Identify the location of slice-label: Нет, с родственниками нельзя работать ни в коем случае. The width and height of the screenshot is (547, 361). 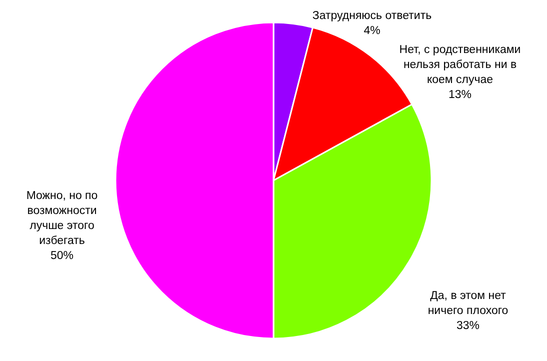
(460, 65).